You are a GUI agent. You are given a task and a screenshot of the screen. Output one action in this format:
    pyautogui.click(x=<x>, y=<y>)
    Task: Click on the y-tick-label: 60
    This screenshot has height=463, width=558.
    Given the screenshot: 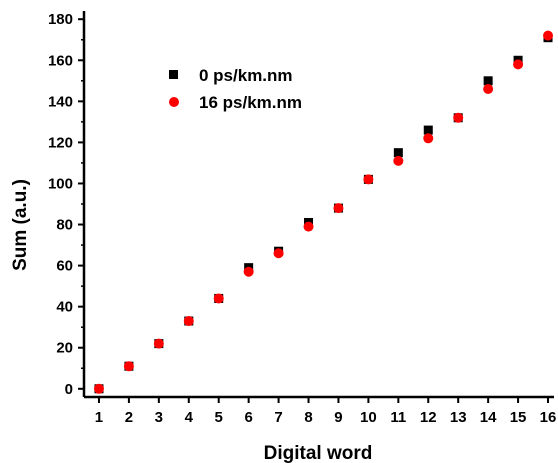 What is the action you would take?
    pyautogui.click(x=64, y=266)
    